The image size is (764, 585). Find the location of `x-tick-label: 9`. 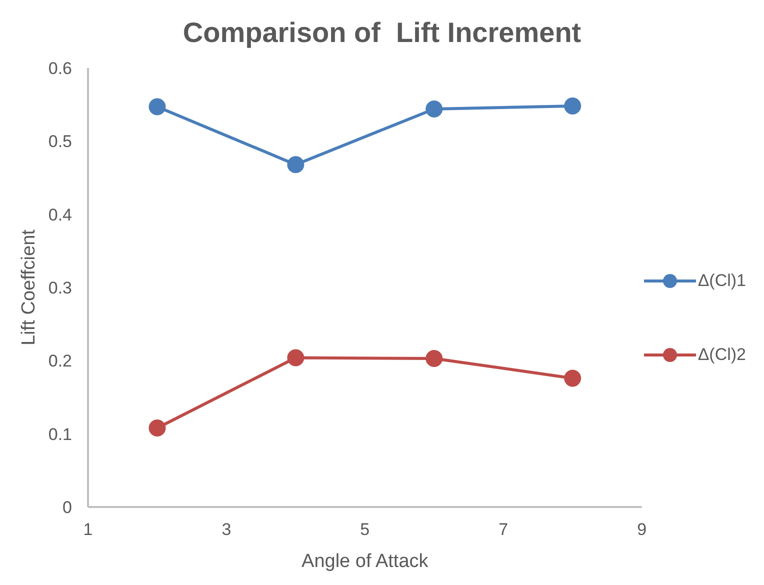

x-tick-label: 9 is located at coordinates (642, 530).